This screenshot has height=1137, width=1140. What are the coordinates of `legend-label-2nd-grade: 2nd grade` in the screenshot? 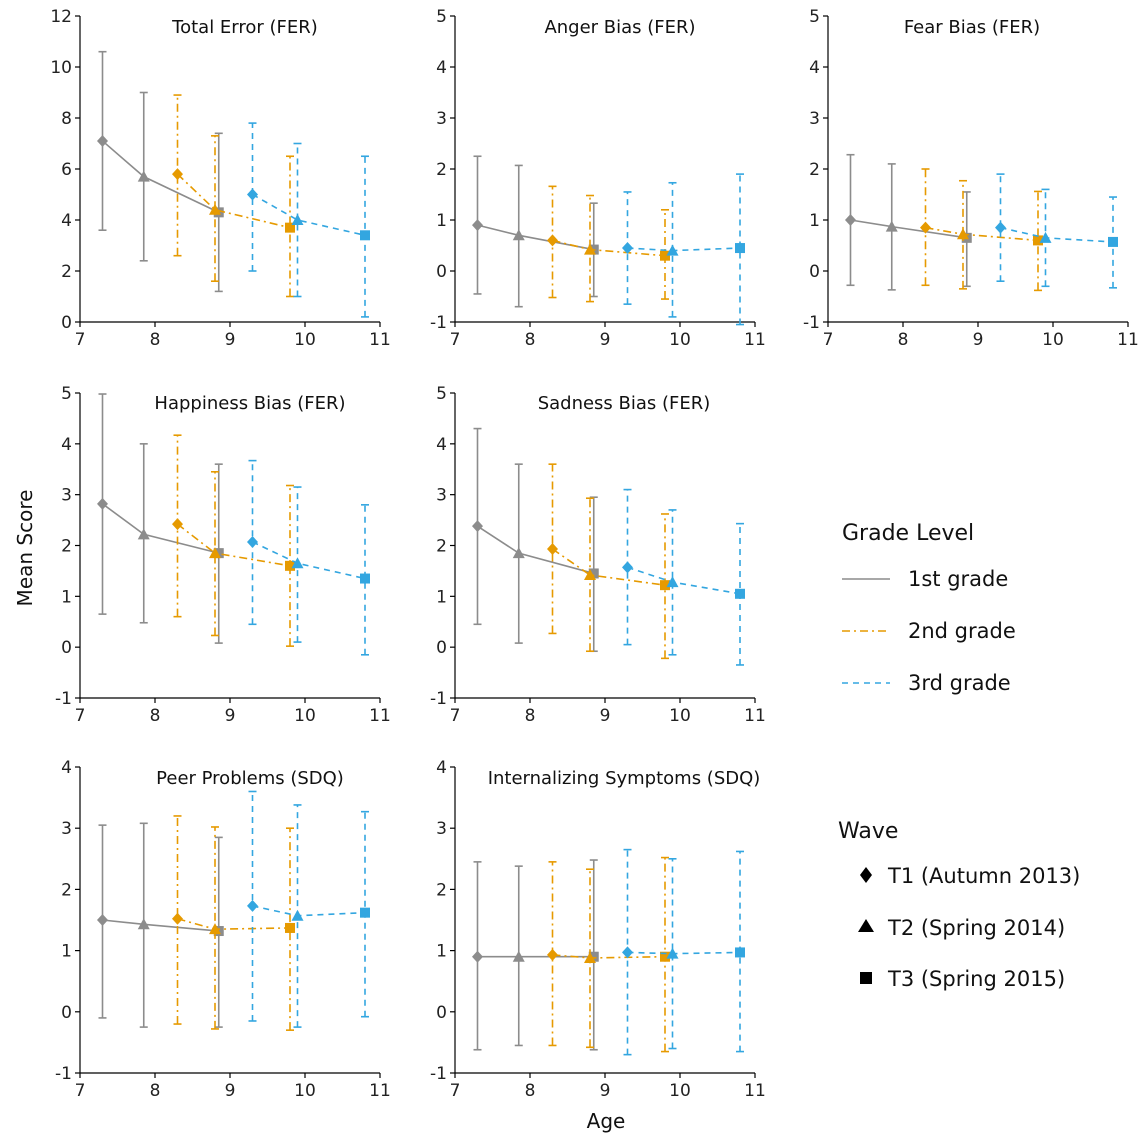 It's located at (962, 631).